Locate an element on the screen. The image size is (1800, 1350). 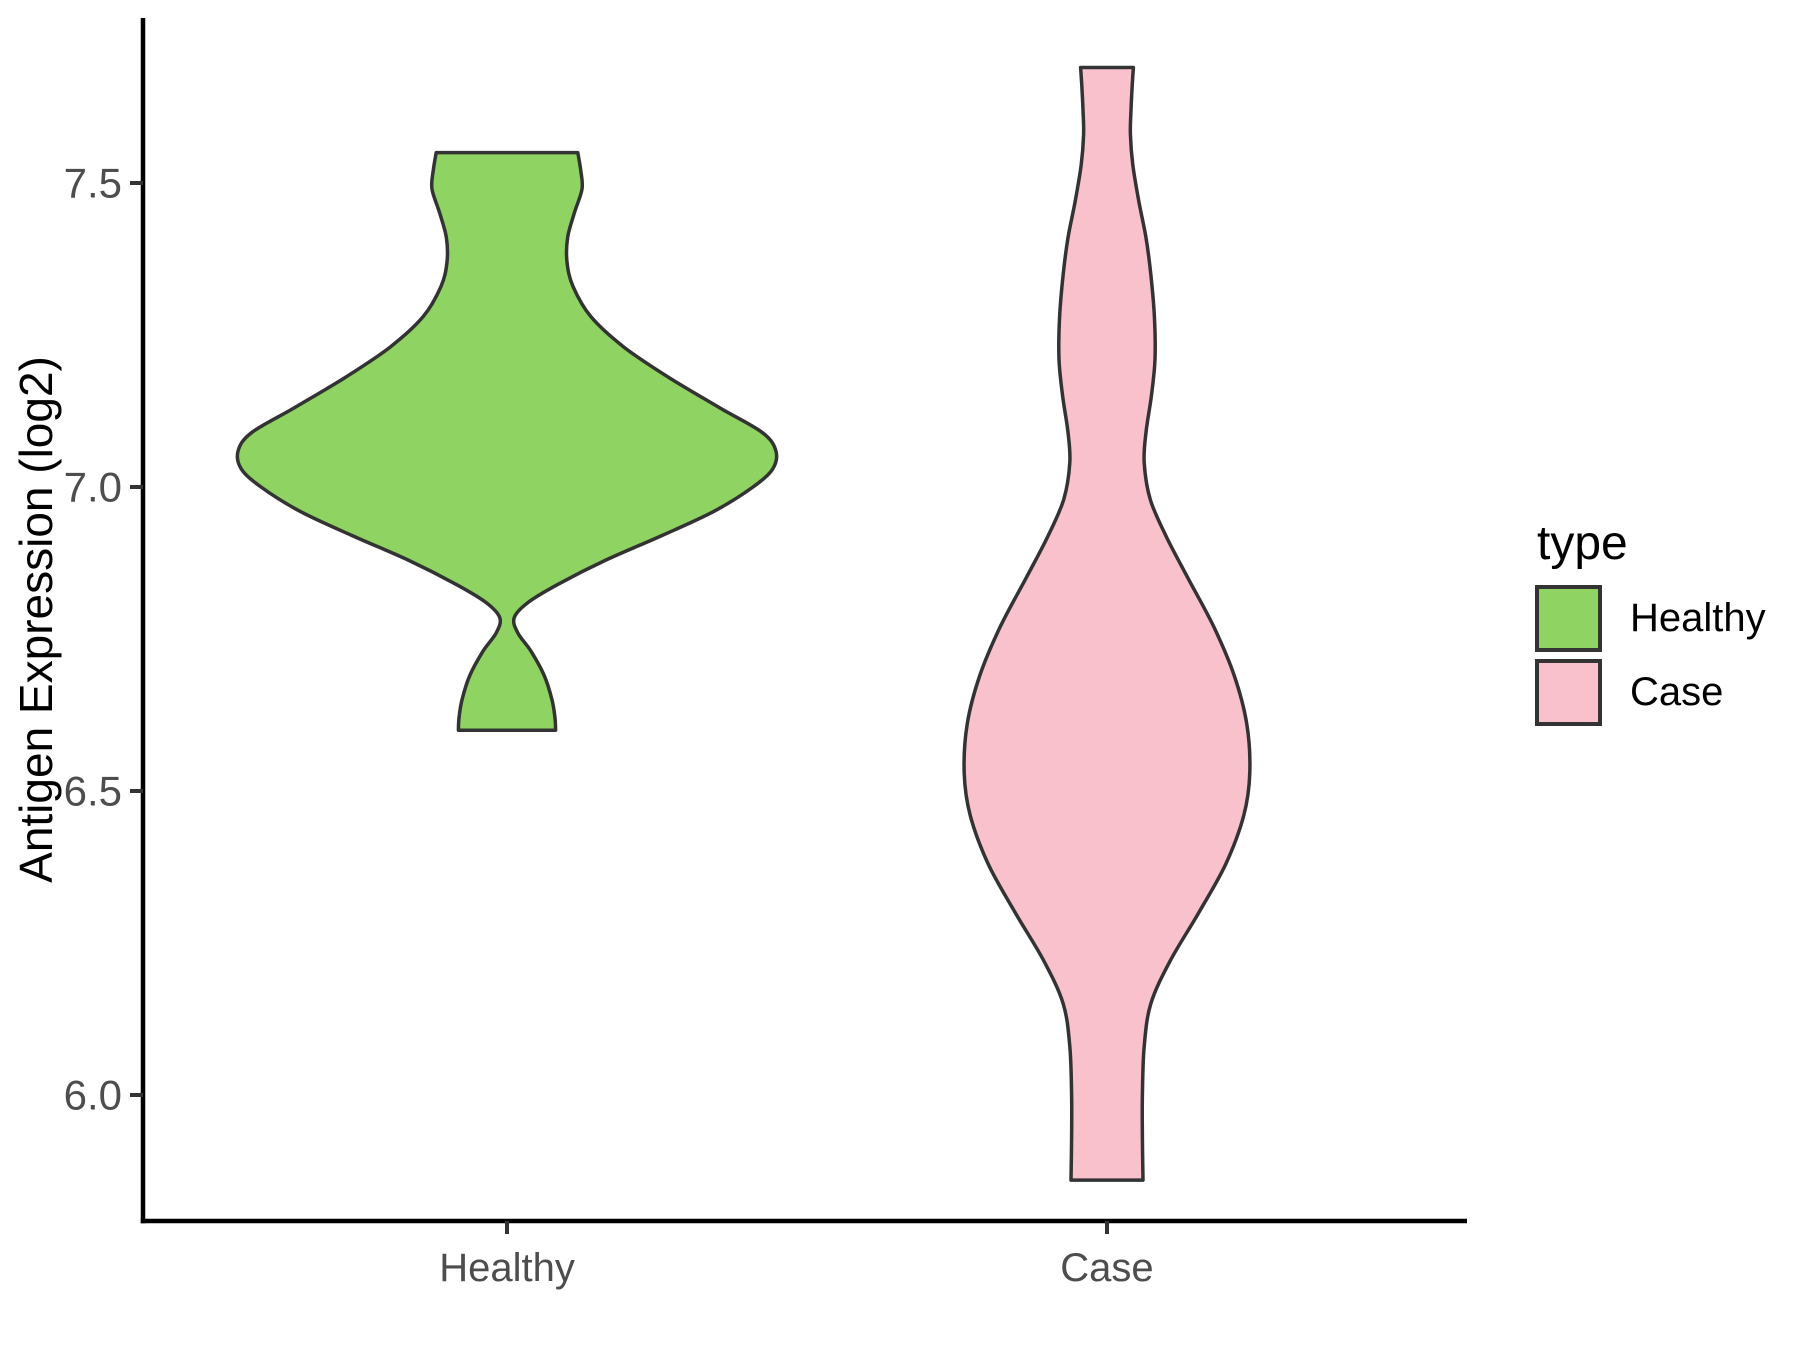
legend-entry-healthy: Healthy is located at coordinates (1650, 618).